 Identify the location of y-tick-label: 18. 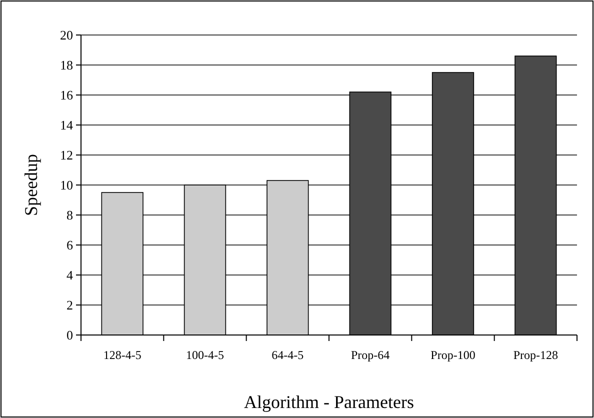
(66, 65).